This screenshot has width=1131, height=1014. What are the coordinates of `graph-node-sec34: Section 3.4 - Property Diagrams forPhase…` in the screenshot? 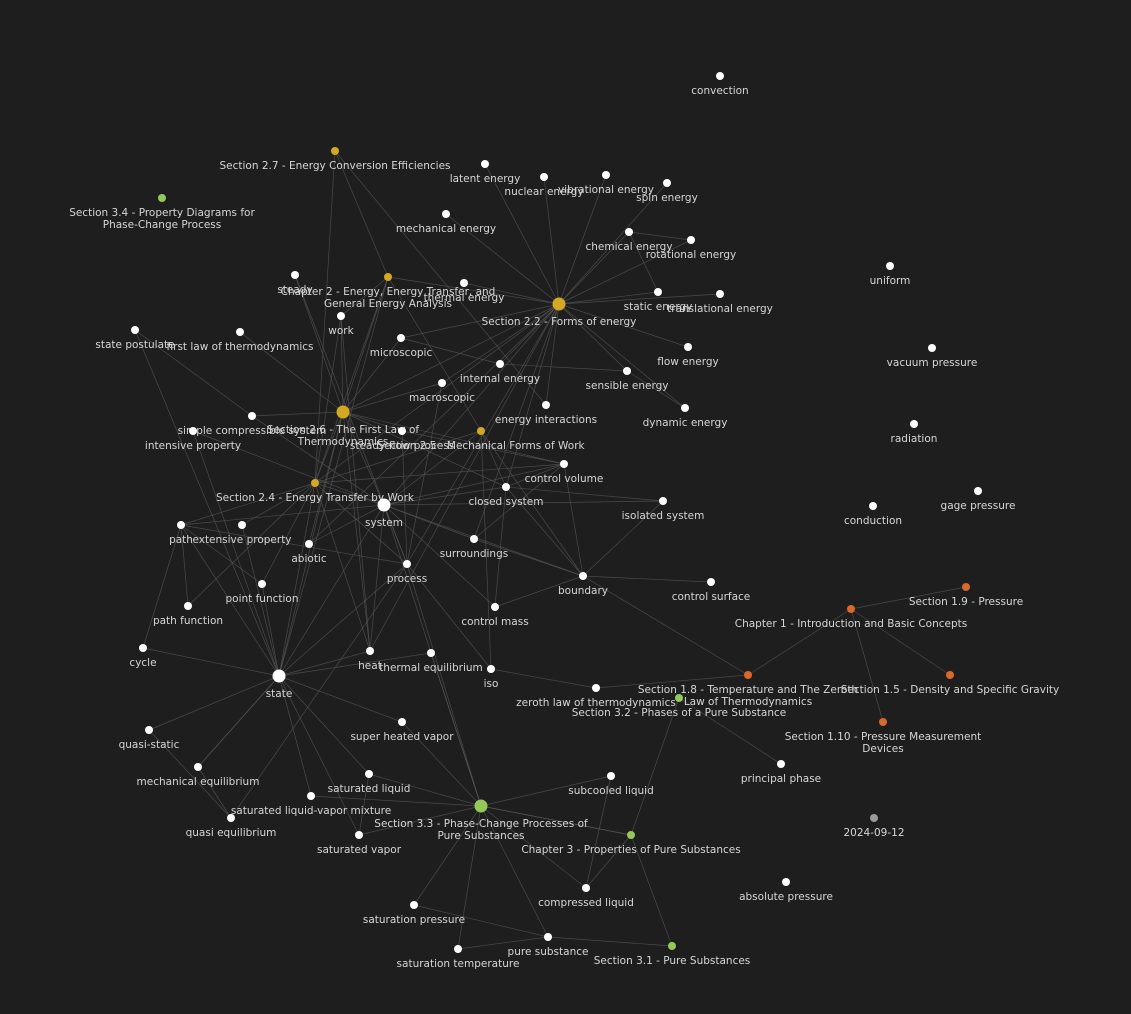 It's located at (162, 212).